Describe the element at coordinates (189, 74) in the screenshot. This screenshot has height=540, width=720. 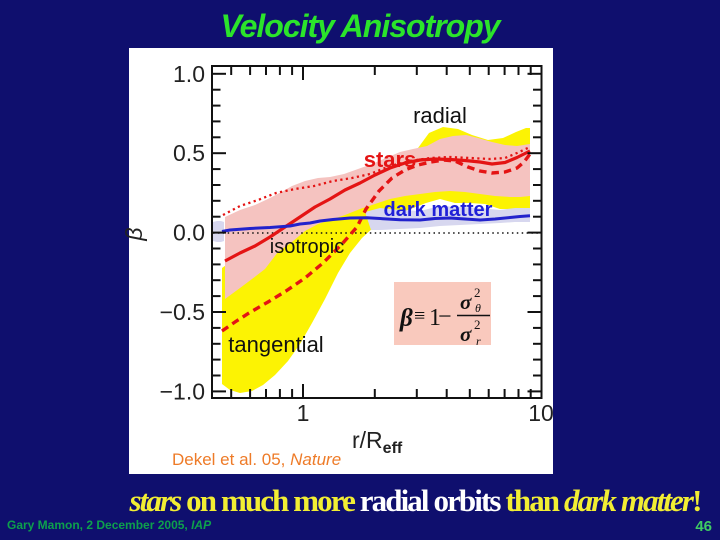
I see `svg-text: 1.0` at that location.